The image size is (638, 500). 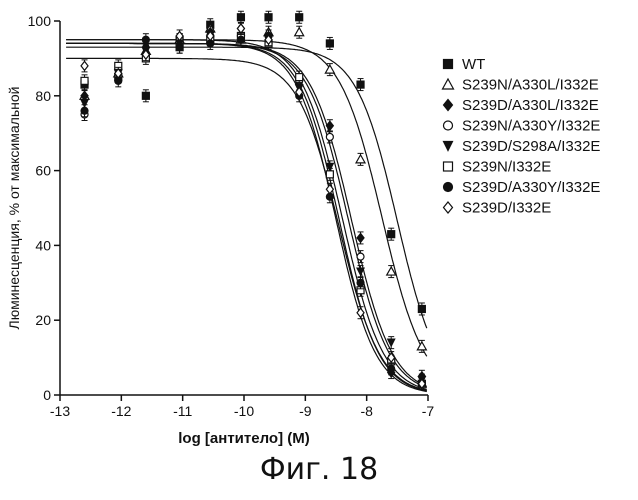 I want to click on legend-label: S239D/A330L/I332E, so click(x=530, y=105).